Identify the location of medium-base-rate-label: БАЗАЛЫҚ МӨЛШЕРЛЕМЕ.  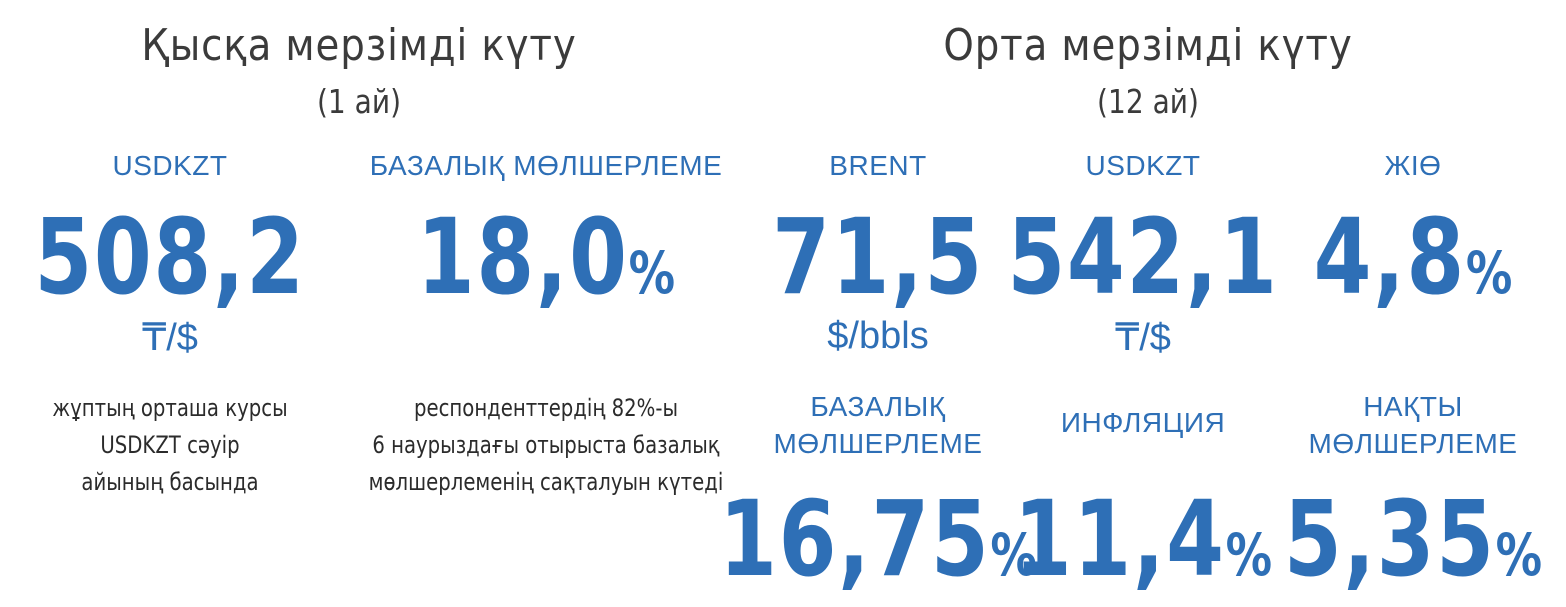
(878, 425).